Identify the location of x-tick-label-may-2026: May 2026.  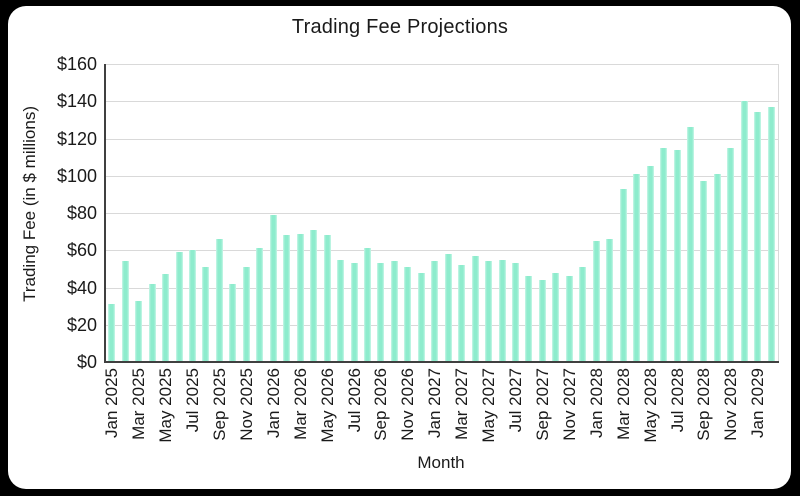
(327, 405).